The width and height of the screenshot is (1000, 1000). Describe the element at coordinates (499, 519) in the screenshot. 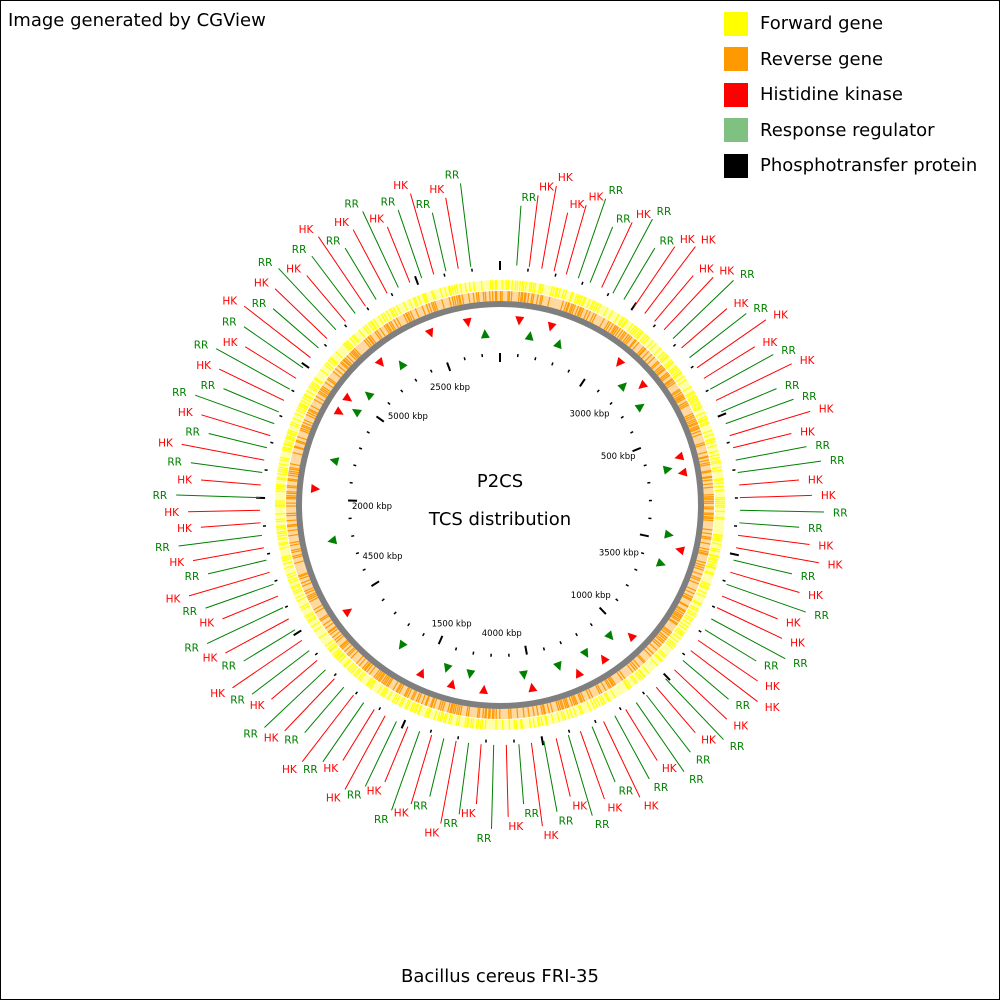

I see `center-subtitle: TCS distribution` at that location.